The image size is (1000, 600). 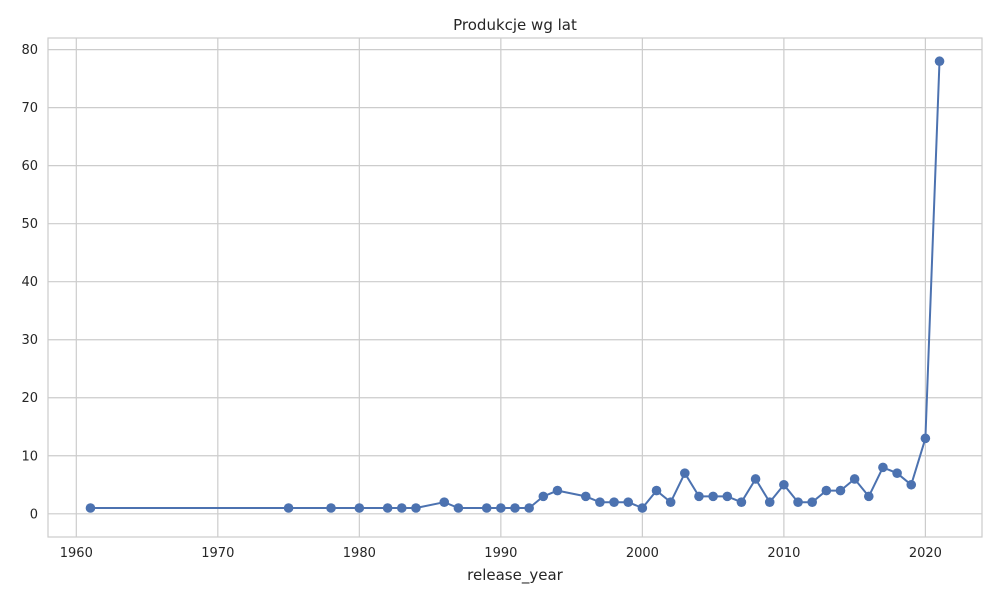 What do you see at coordinates (515, 25) in the screenshot?
I see `chart-title: Produkcje wg lat` at bounding box center [515, 25].